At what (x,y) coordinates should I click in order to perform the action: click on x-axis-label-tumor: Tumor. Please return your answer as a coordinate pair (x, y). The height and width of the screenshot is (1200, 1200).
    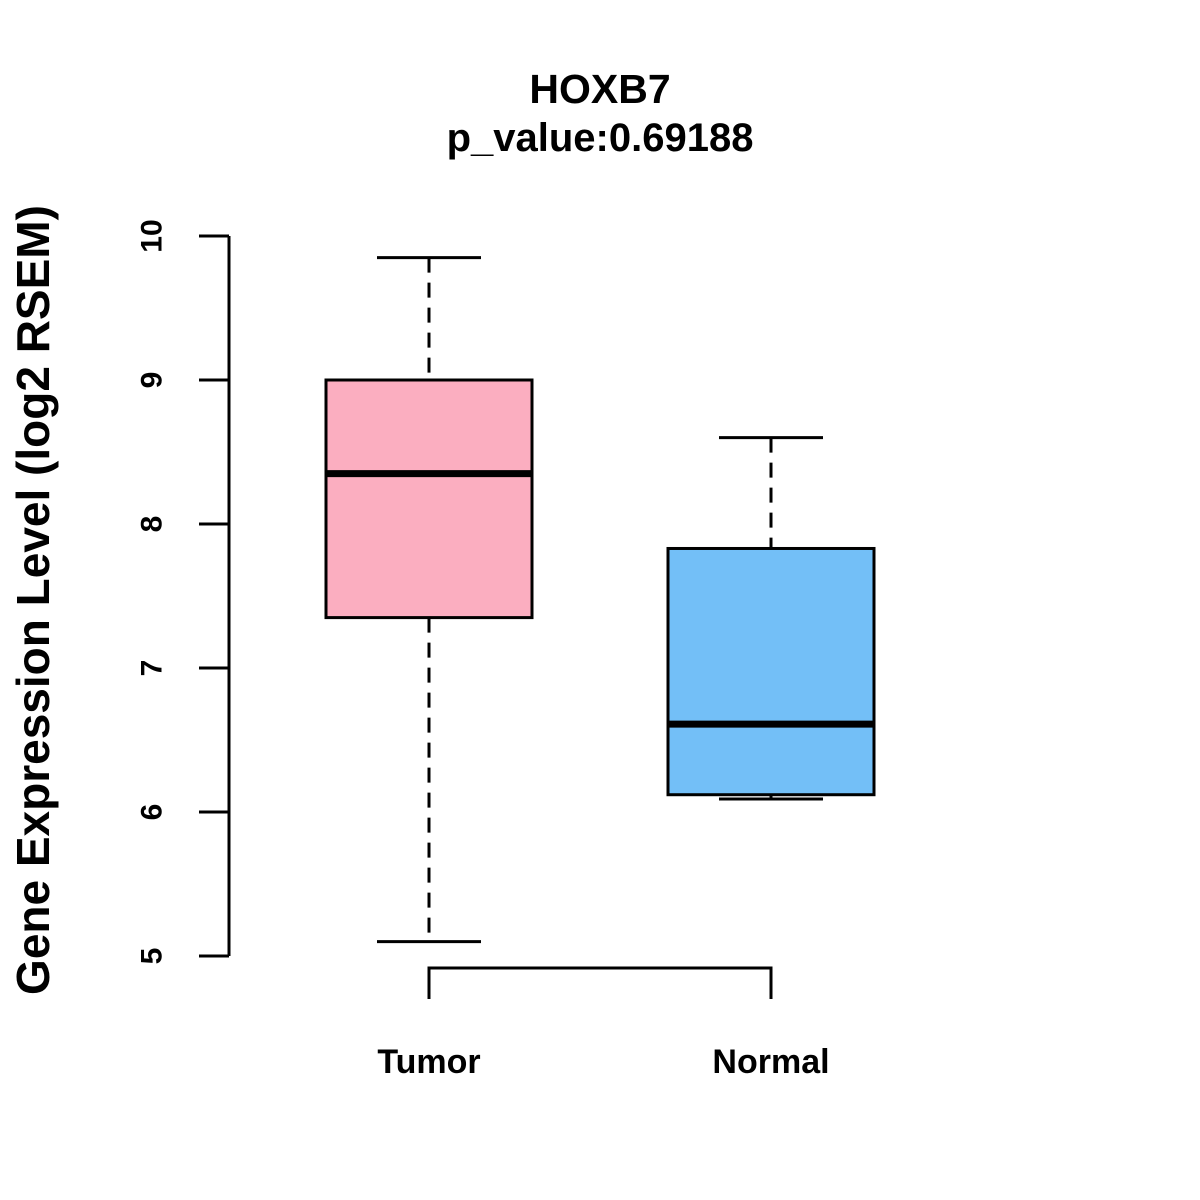
    Looking at the image, I should click on (428, 1062).